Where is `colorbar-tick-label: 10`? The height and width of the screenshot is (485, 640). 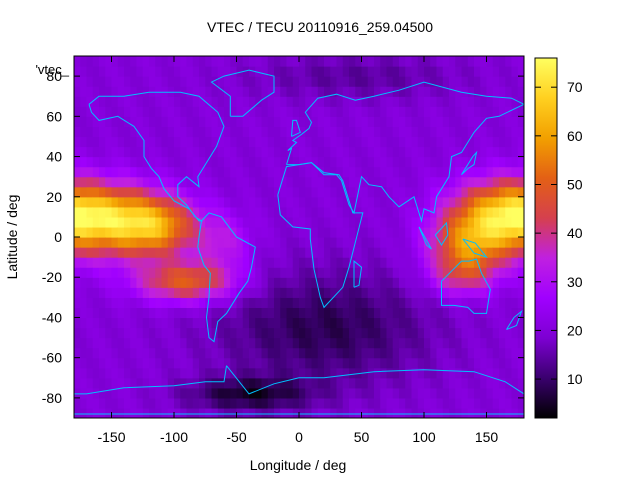 colorbar-tick-label: 10 is located at coordinates (575, 379).